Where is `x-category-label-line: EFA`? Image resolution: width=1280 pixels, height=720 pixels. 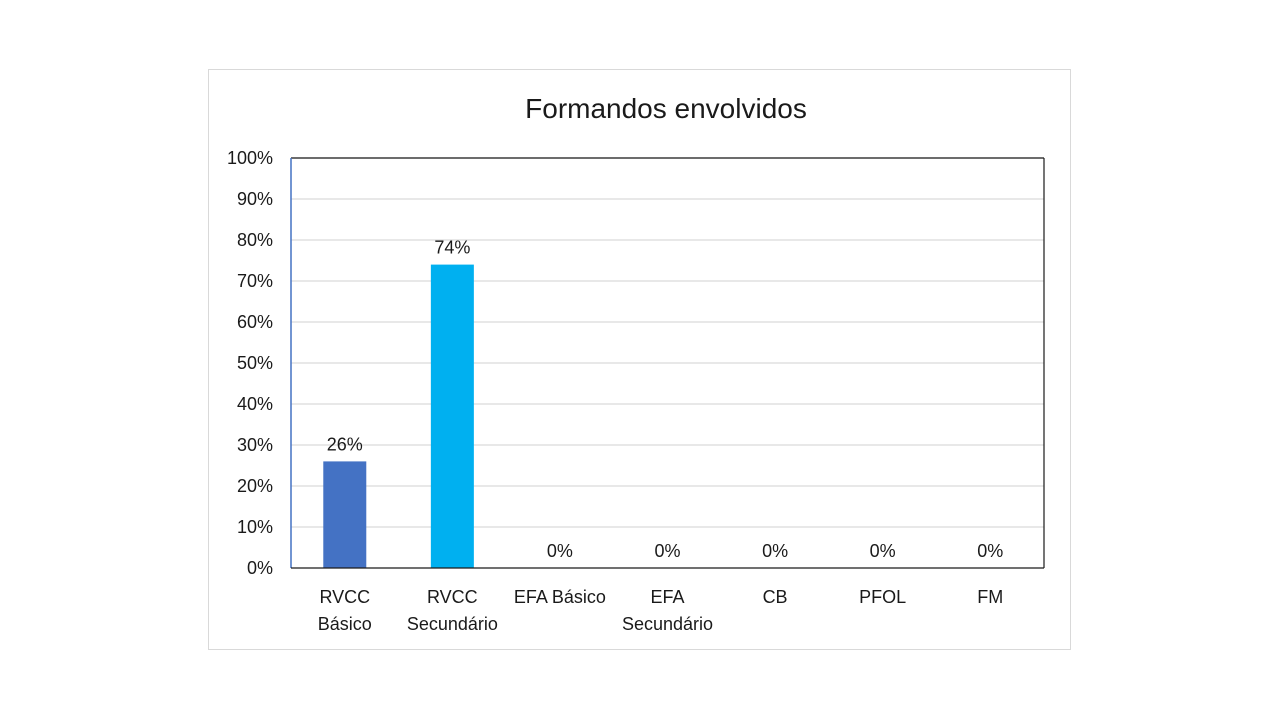 x-category-label-line: EFA is located at coordinates (667, 597).